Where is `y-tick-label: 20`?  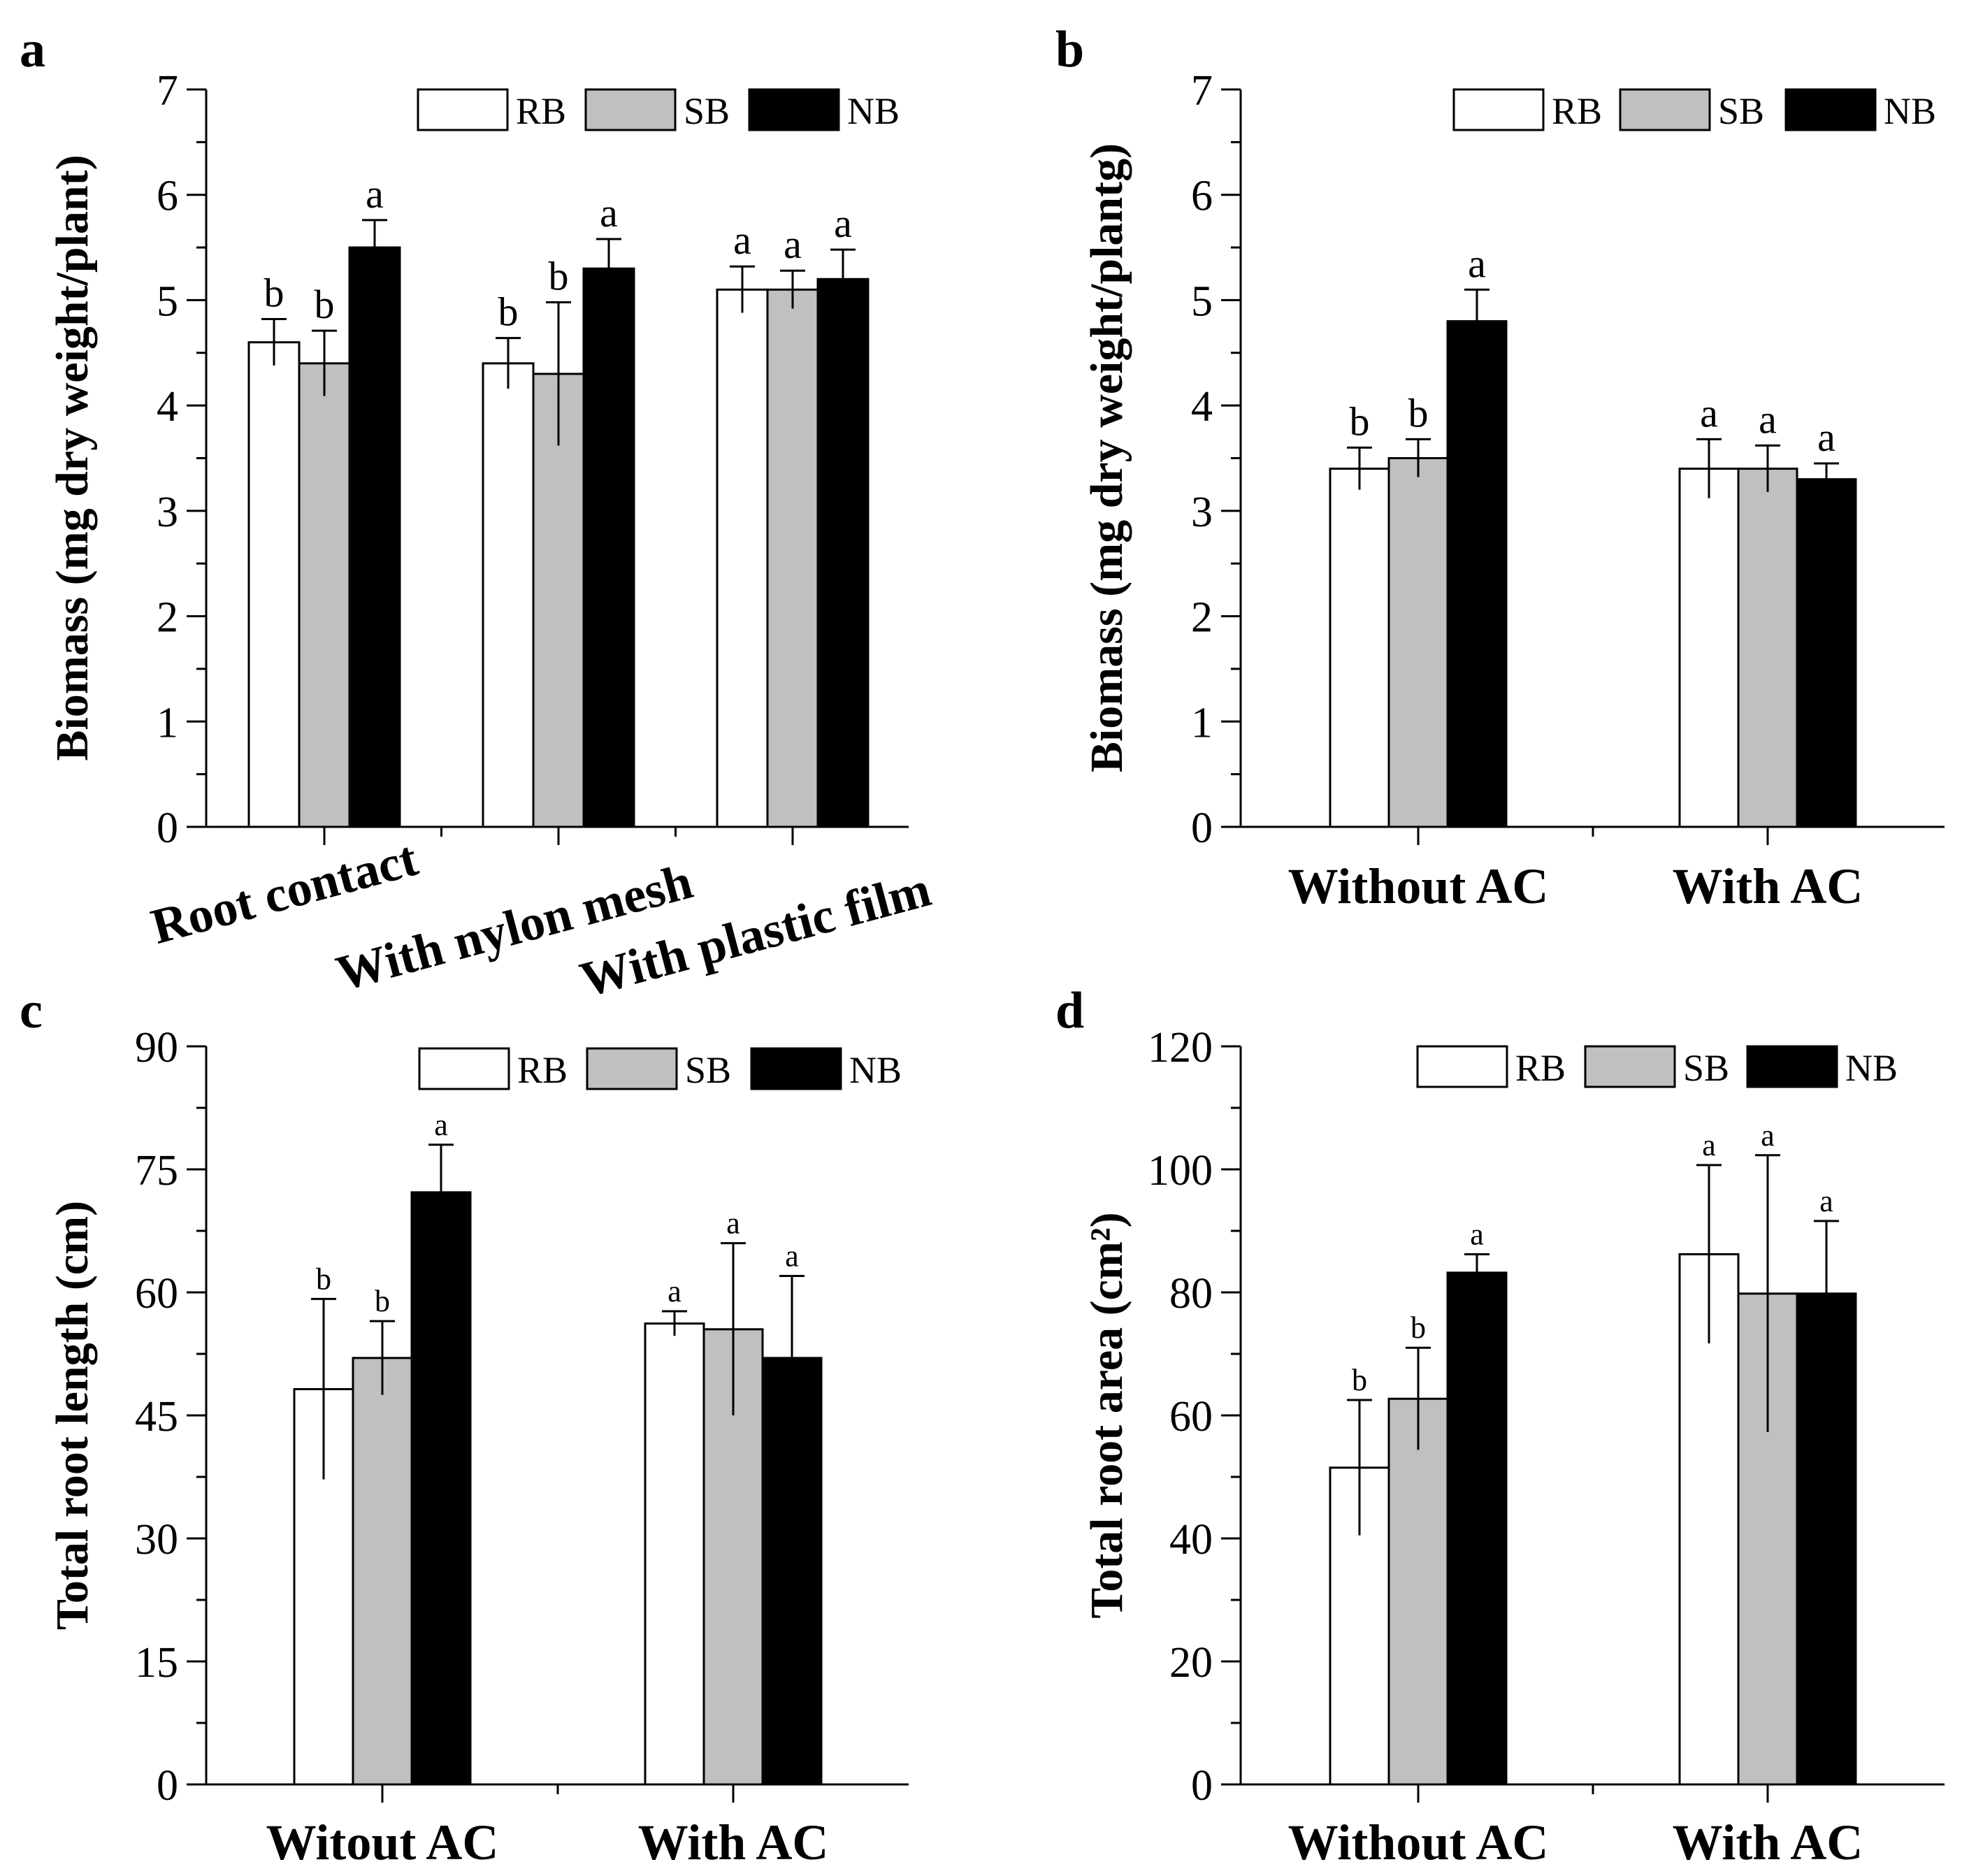
y-tick-label: 20 is located at coordinates (1191, 1663).